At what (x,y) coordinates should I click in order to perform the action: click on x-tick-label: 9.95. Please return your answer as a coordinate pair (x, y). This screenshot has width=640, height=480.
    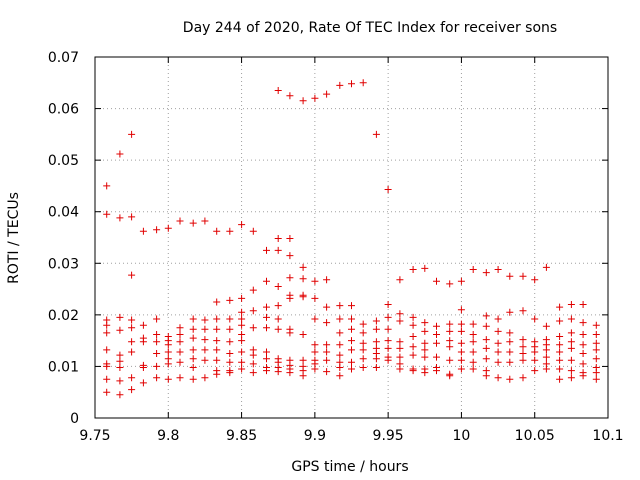
    Looking at the image, I should click on (388, 436).